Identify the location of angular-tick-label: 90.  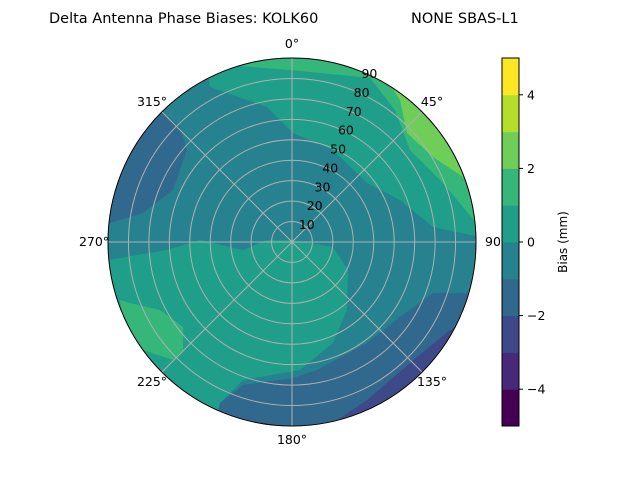
(493, 241).